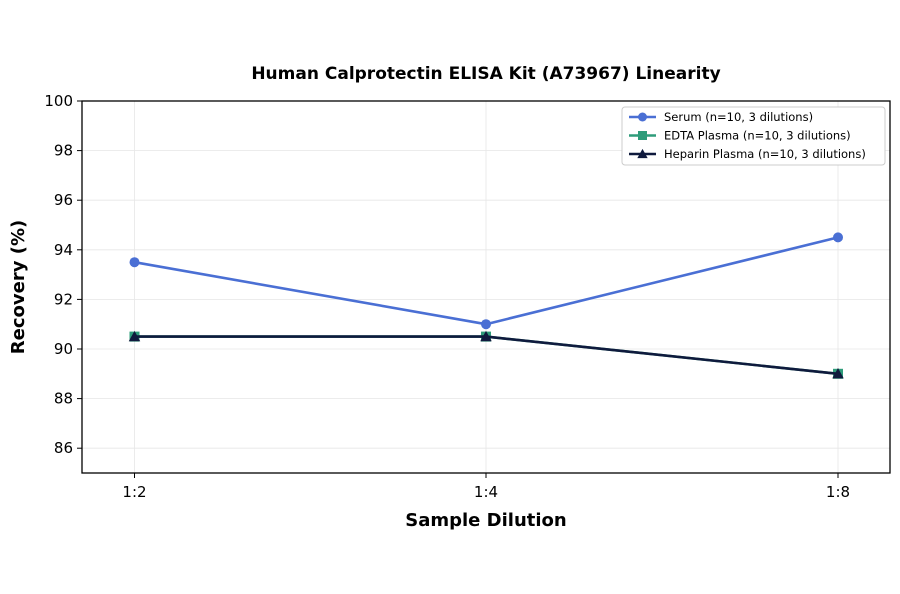 This screenshot has width=900, height=594. What do you see at coordinates (757, 136) in the screenshot?
I see `legend-label: EDTA Plasma (n=10, 3 dilutions)` at bounding box center [757, 136].